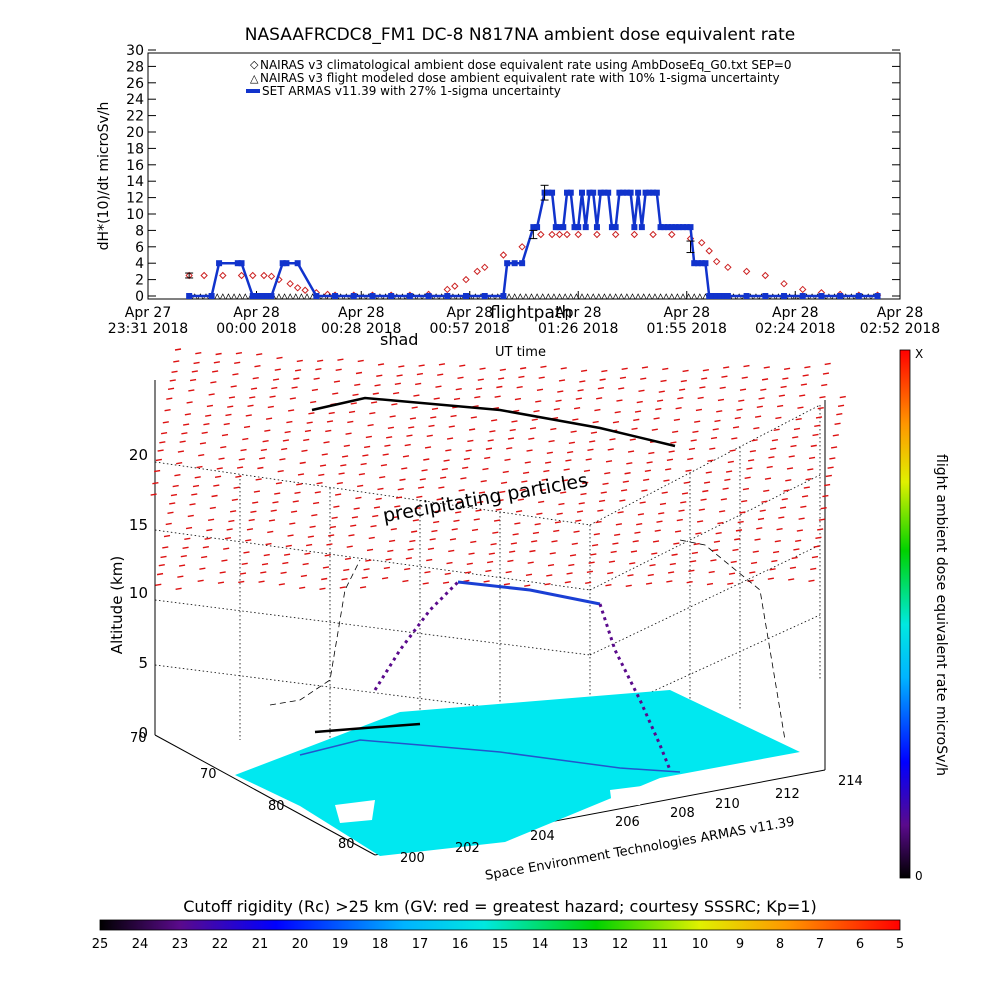 Image resolution: width=1000 pixels, height=1000 pixels. Describe the element at coordinates (315, 632) in the screenshot. I see `projection-left` at that location.